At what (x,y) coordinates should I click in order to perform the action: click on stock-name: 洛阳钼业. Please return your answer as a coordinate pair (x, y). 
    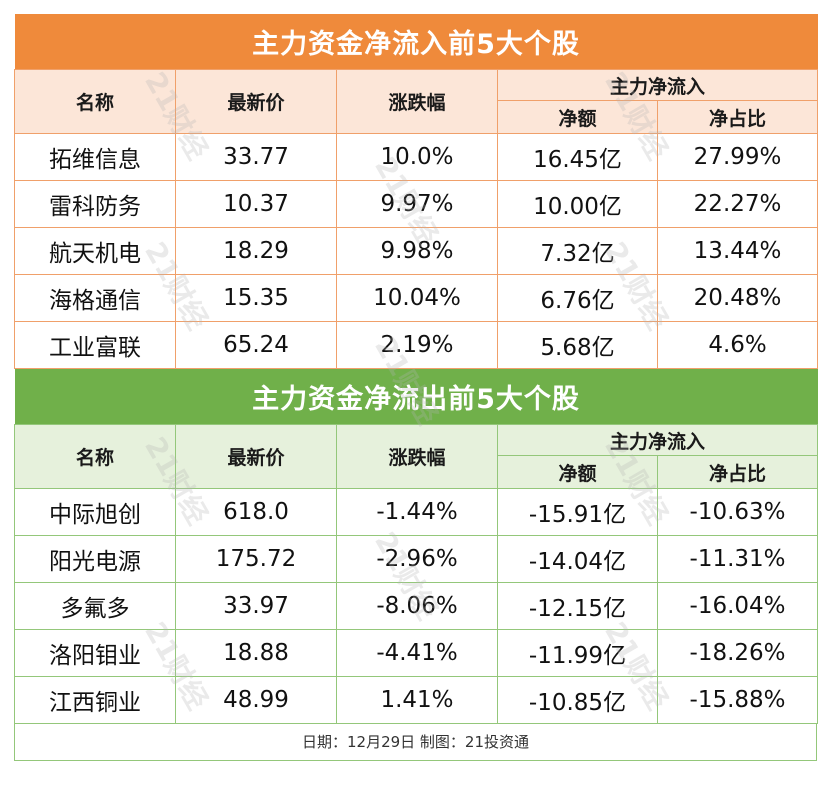
    Looking at the image, I should click on (95, 653).